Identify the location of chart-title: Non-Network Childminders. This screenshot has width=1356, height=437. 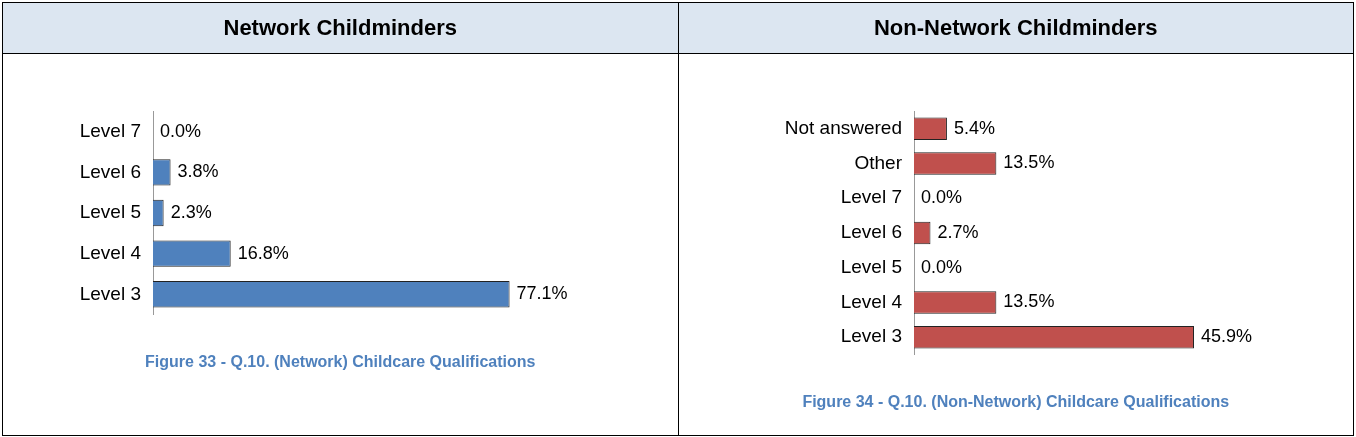
(1015, 28).